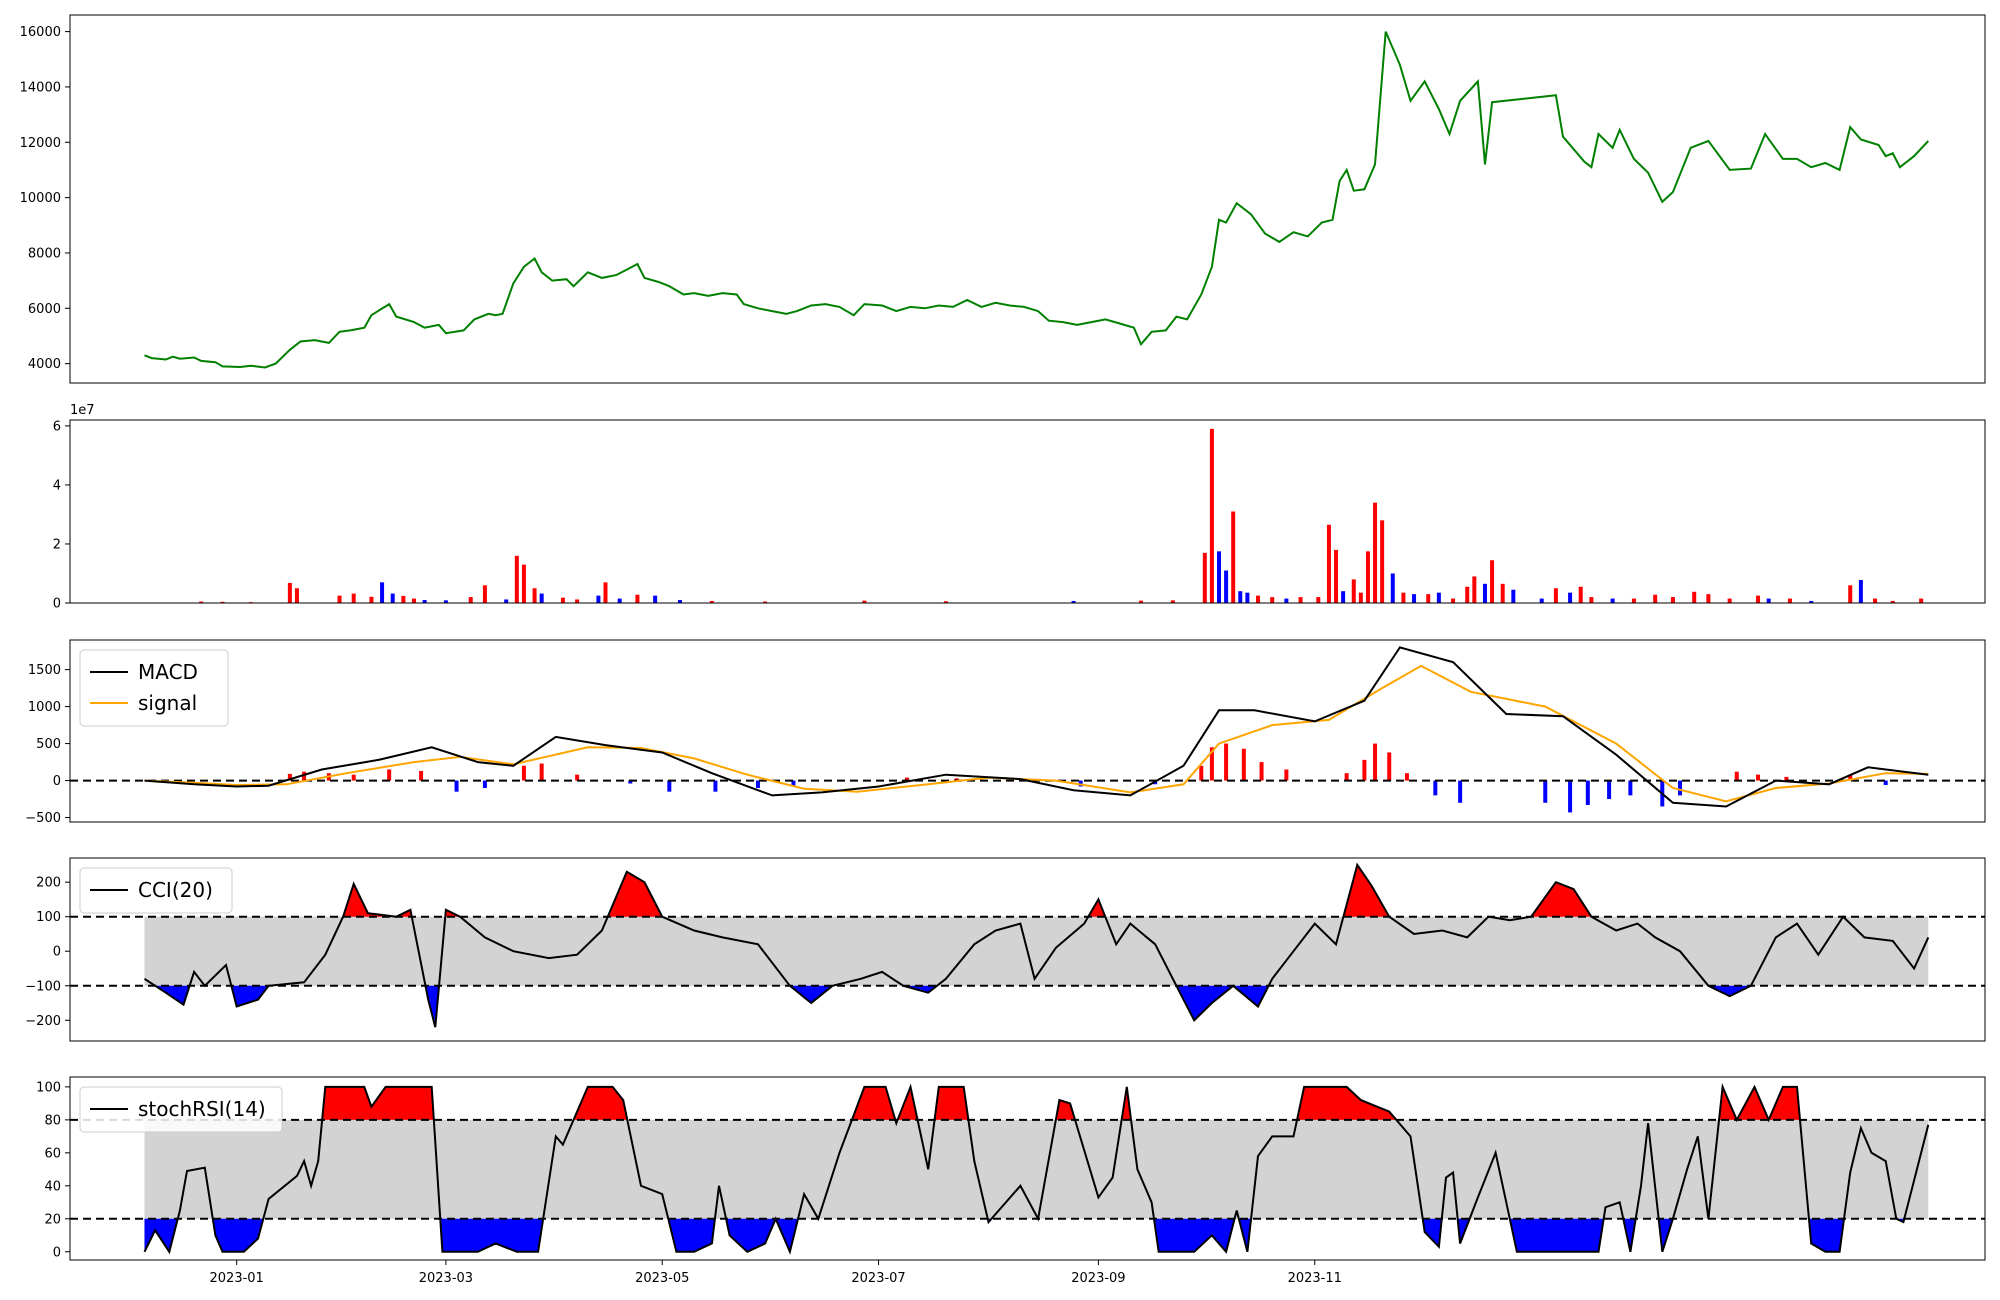 This screenshot has height=1300, width=2000. Describe the element at coordinates (43, 986) in the screenshot. I see `y-tick-label: −100` at that location.